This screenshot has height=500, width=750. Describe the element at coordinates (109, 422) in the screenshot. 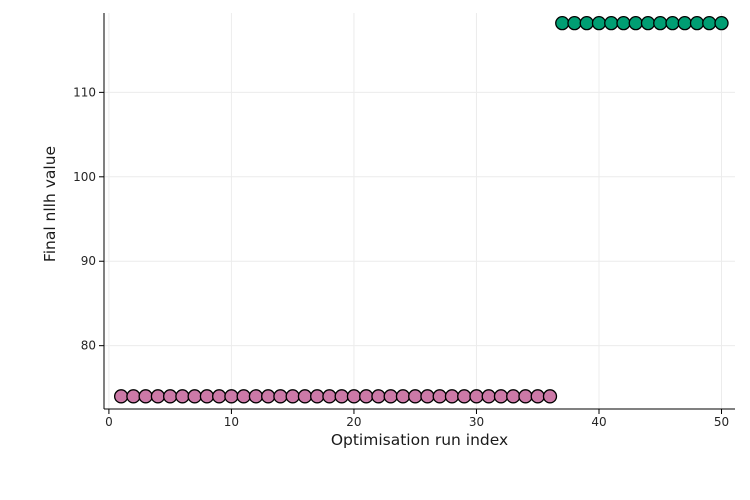

I see `x-tick-label: 0` at that location.